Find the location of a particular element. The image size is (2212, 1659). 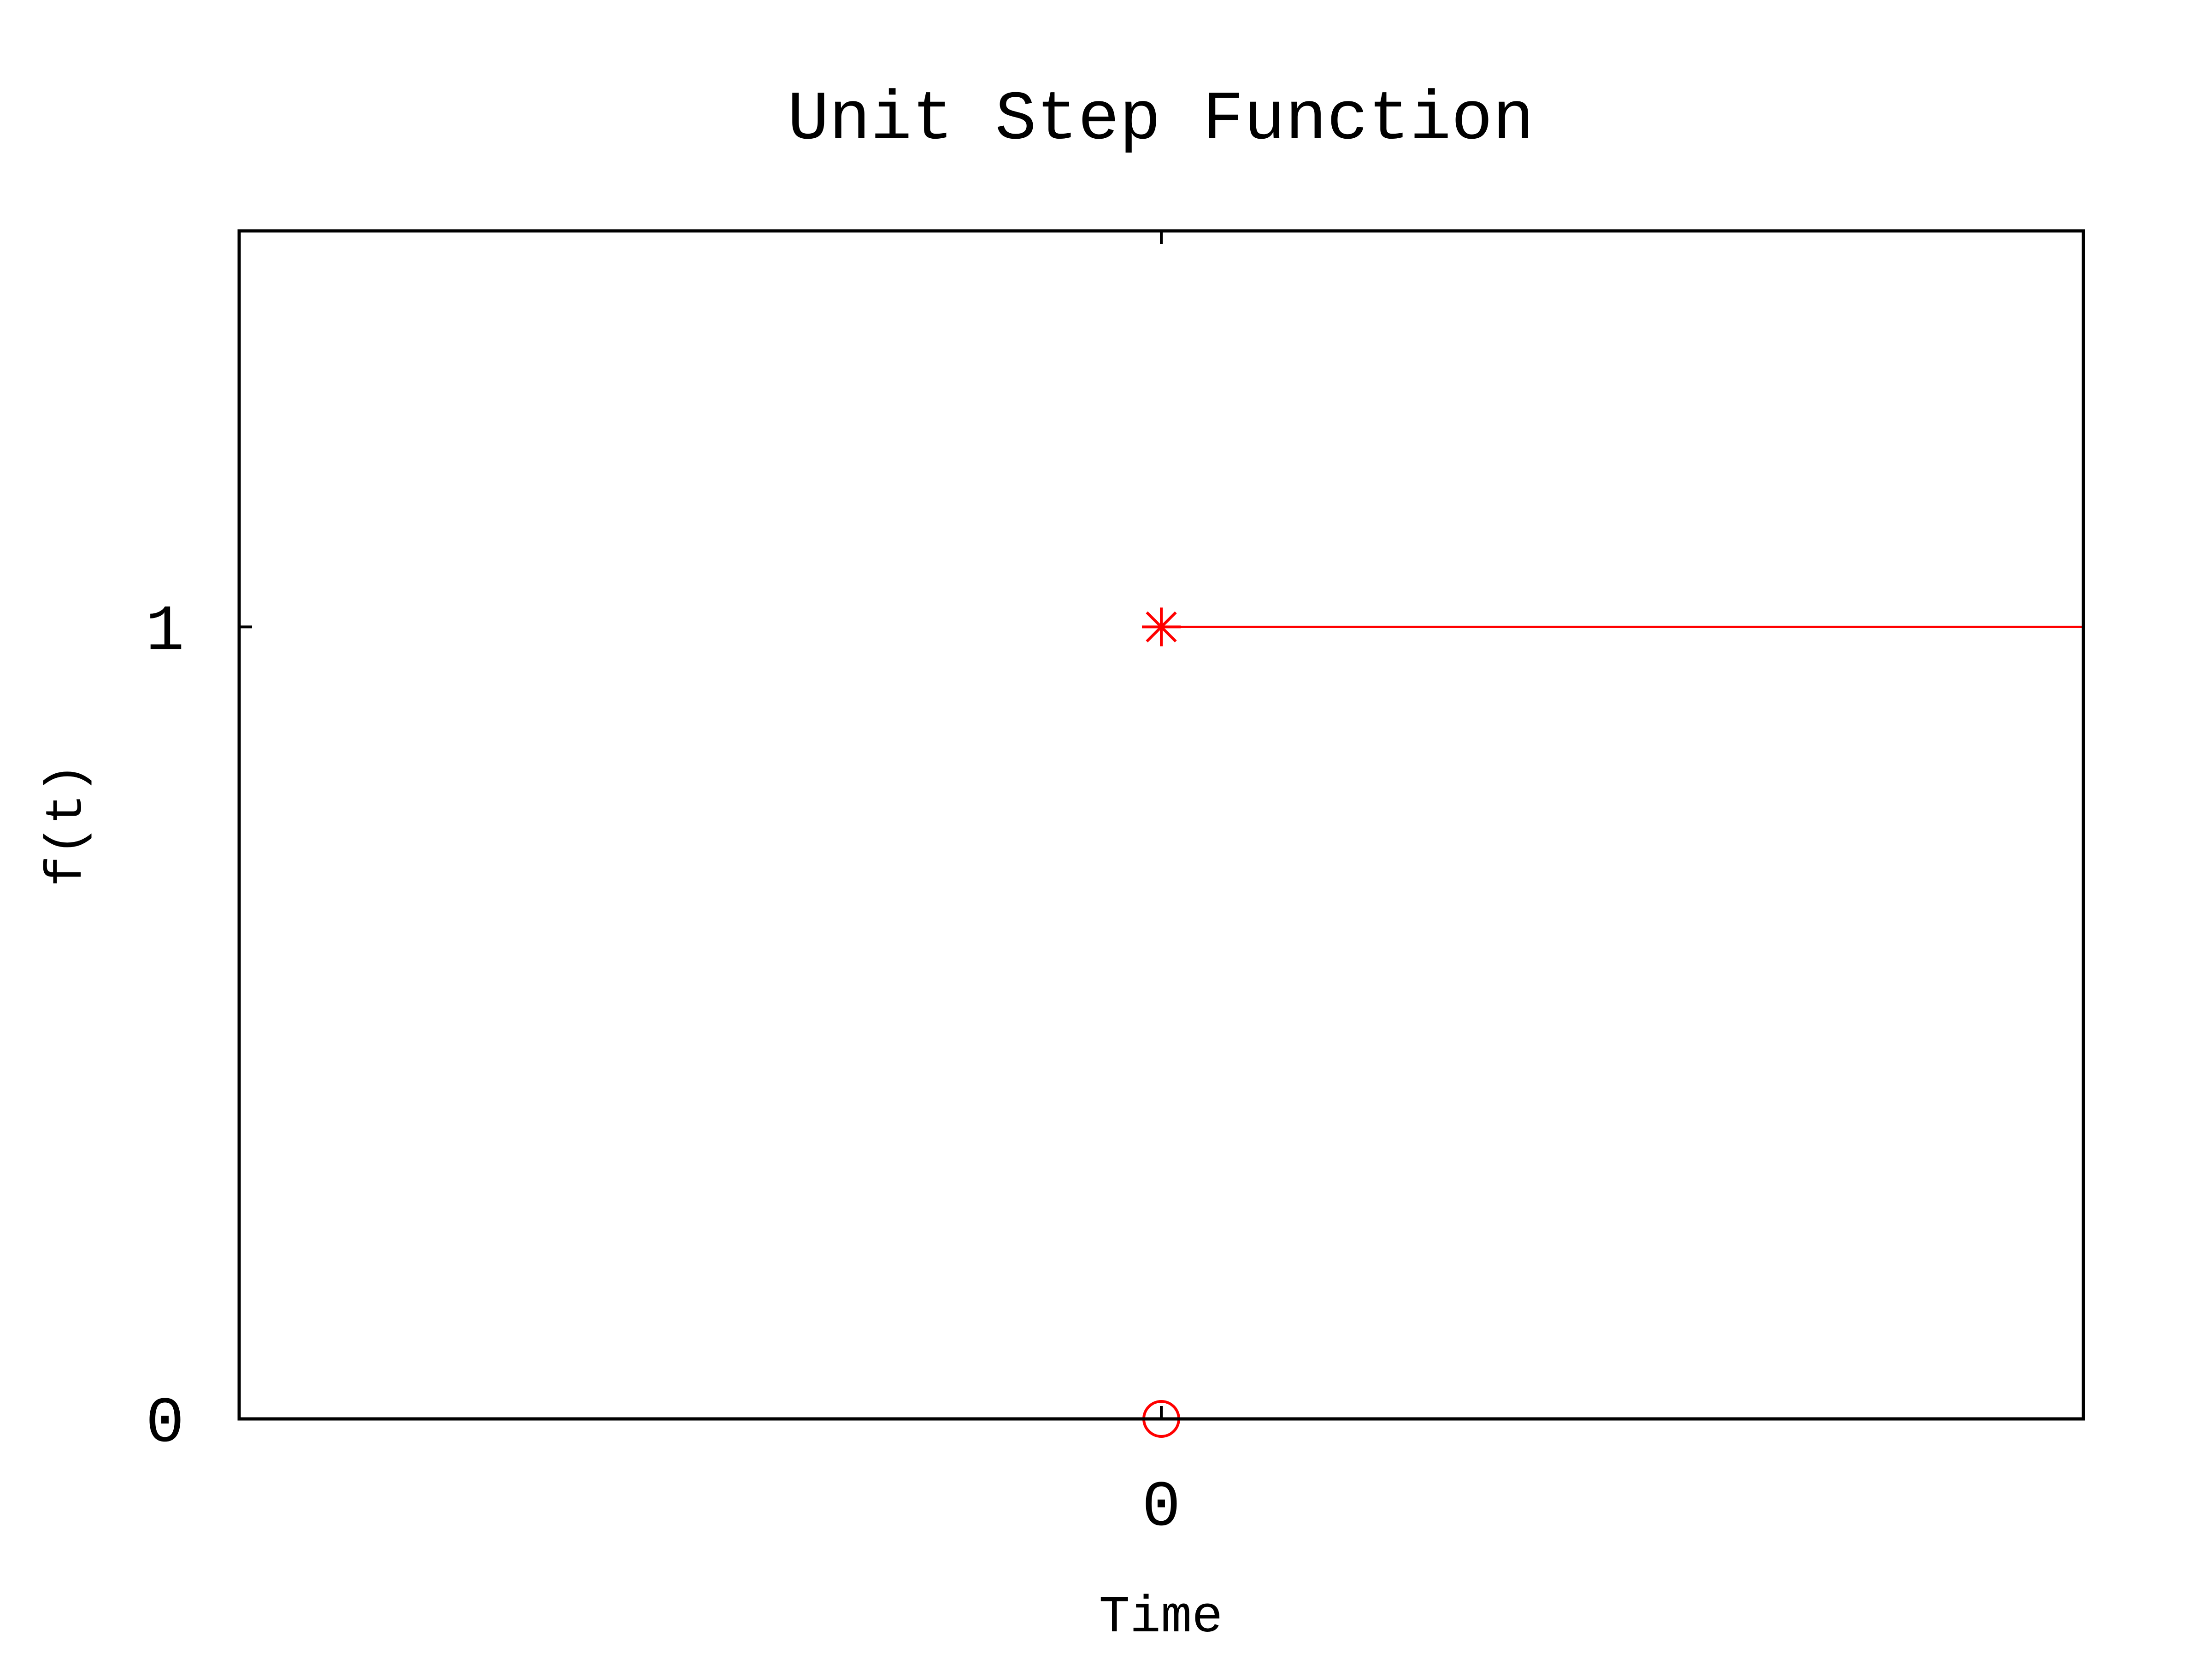

y-tick-label: 1 is located at coordinates (165, 632).